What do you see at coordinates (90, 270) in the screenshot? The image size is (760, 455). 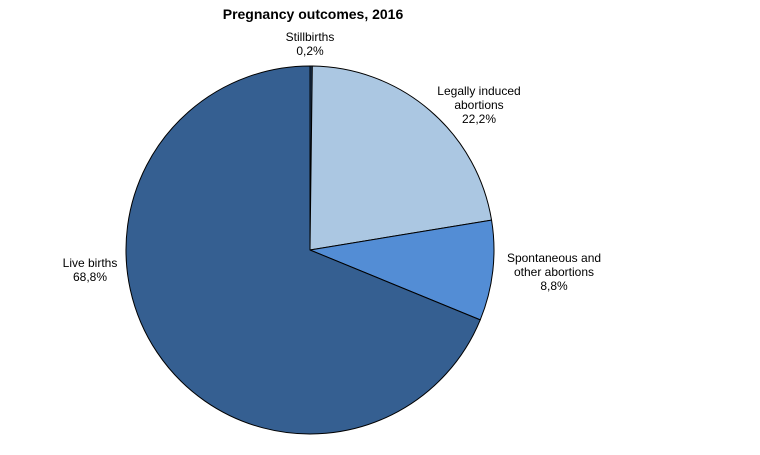 I see `slice-label-3: Live births 68,8%` at bounding box center [90, 270].